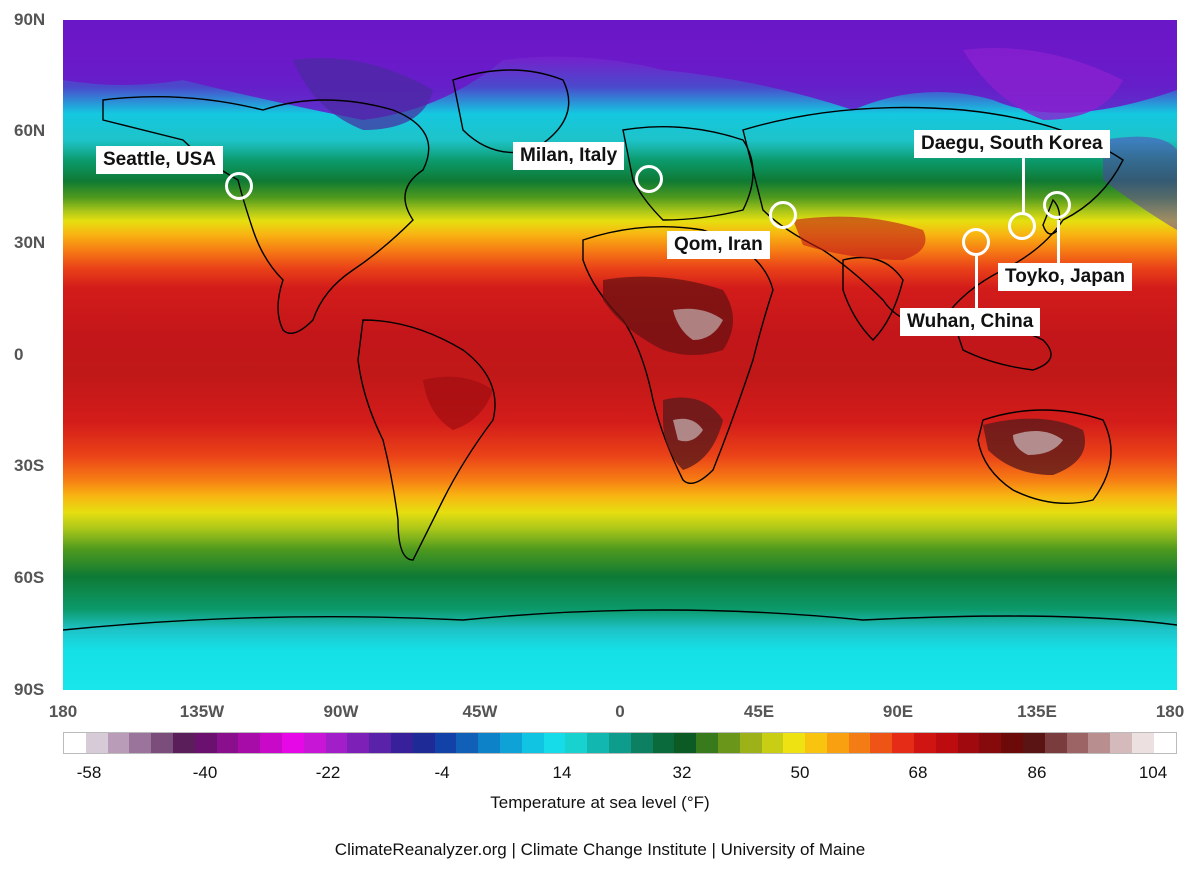  What do you see at coordinates (89, 772) in the screenshot?
I see `scale-label: -58` at bounding box center [89, 772].